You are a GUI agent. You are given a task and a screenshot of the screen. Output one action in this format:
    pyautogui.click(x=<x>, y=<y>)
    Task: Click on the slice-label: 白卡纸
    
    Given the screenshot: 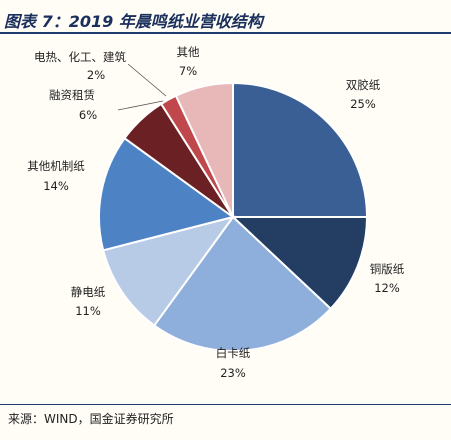 What is the action you would take?
    pyautogui.click(x=233, y=353)
    